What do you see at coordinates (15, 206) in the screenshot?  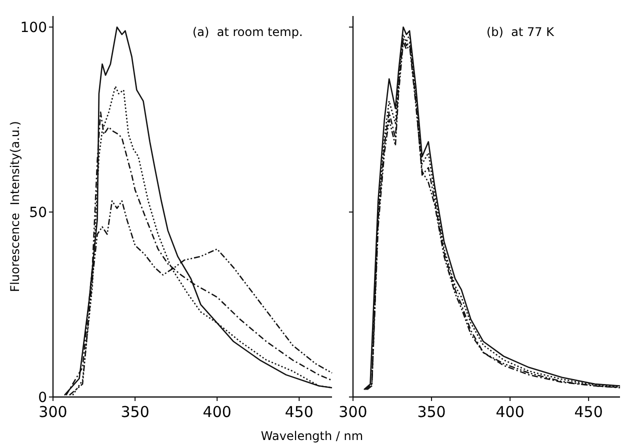 I see `y-axis-title: Fluorescence Intensity(a.u.)` at bounding box center [15, 206].